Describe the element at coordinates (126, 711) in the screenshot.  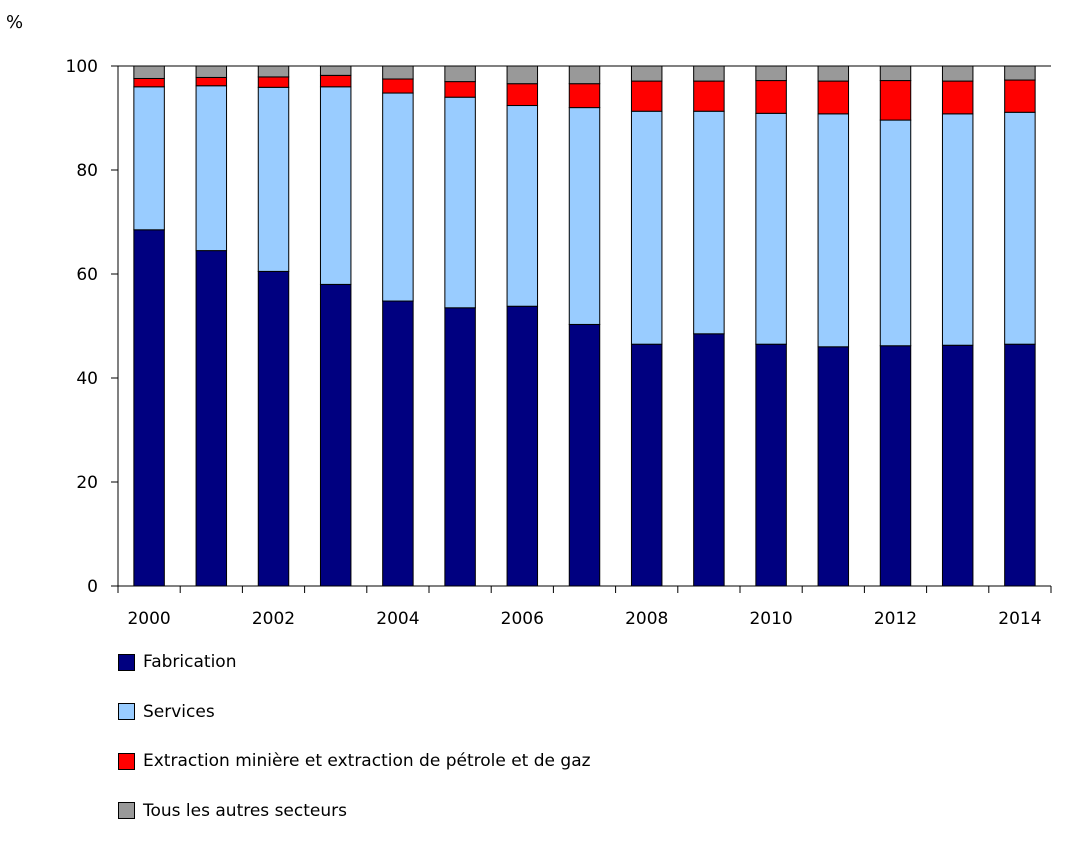
I see `legend-swatch-services` at that location.